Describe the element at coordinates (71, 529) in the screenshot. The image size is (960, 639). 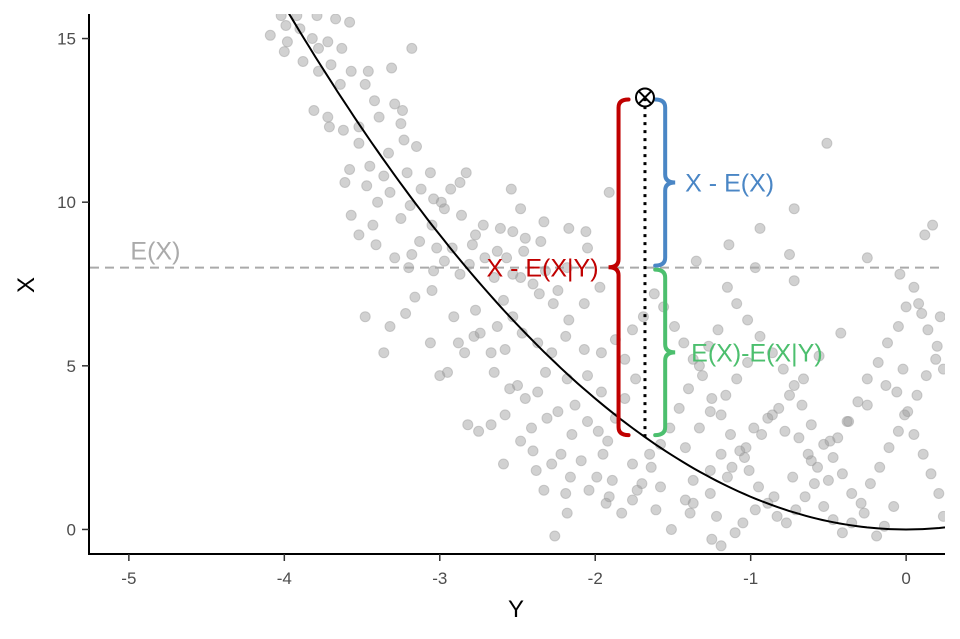
I see `y-tick-label: 0` at that location.